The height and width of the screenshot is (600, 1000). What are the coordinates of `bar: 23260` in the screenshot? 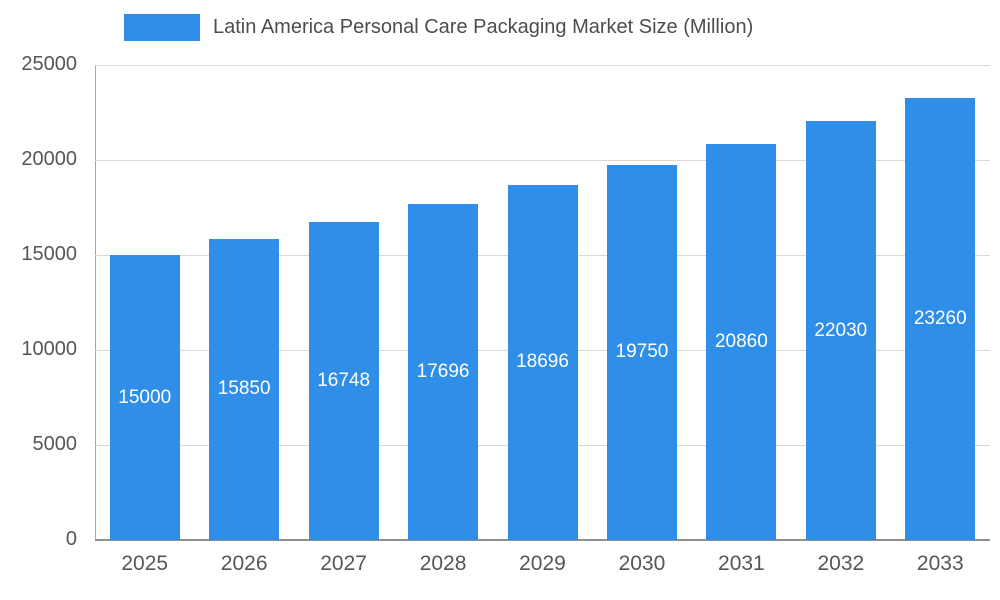 It's located at (940, 319).